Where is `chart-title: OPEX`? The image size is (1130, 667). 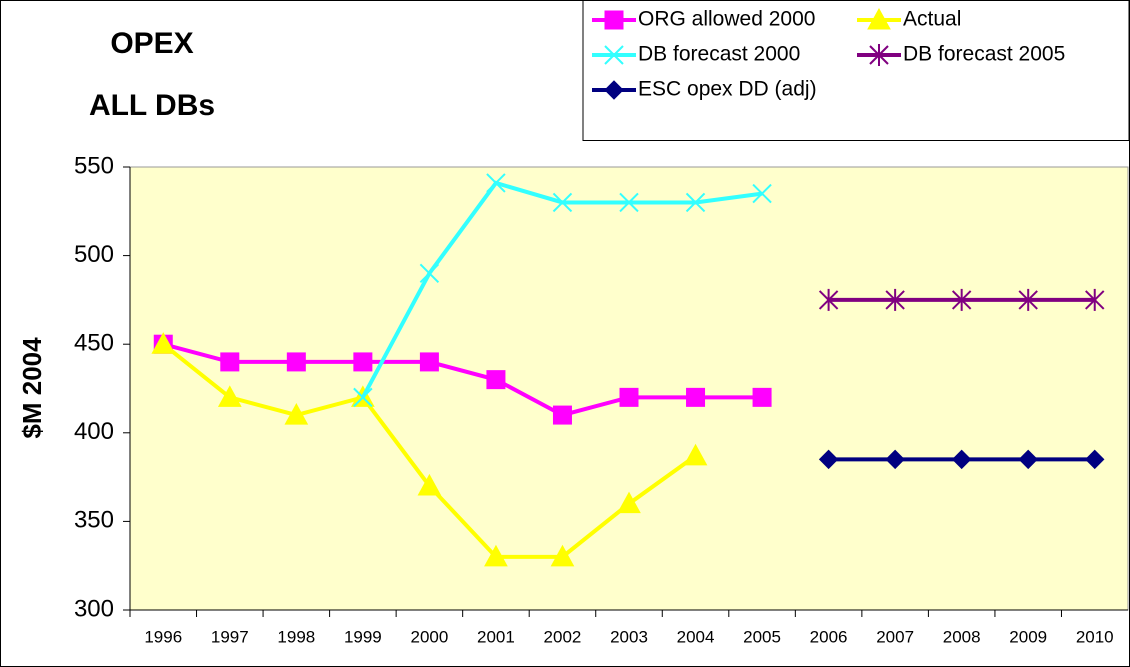 chart-title: OPEX is located at coordinates (151, 43).